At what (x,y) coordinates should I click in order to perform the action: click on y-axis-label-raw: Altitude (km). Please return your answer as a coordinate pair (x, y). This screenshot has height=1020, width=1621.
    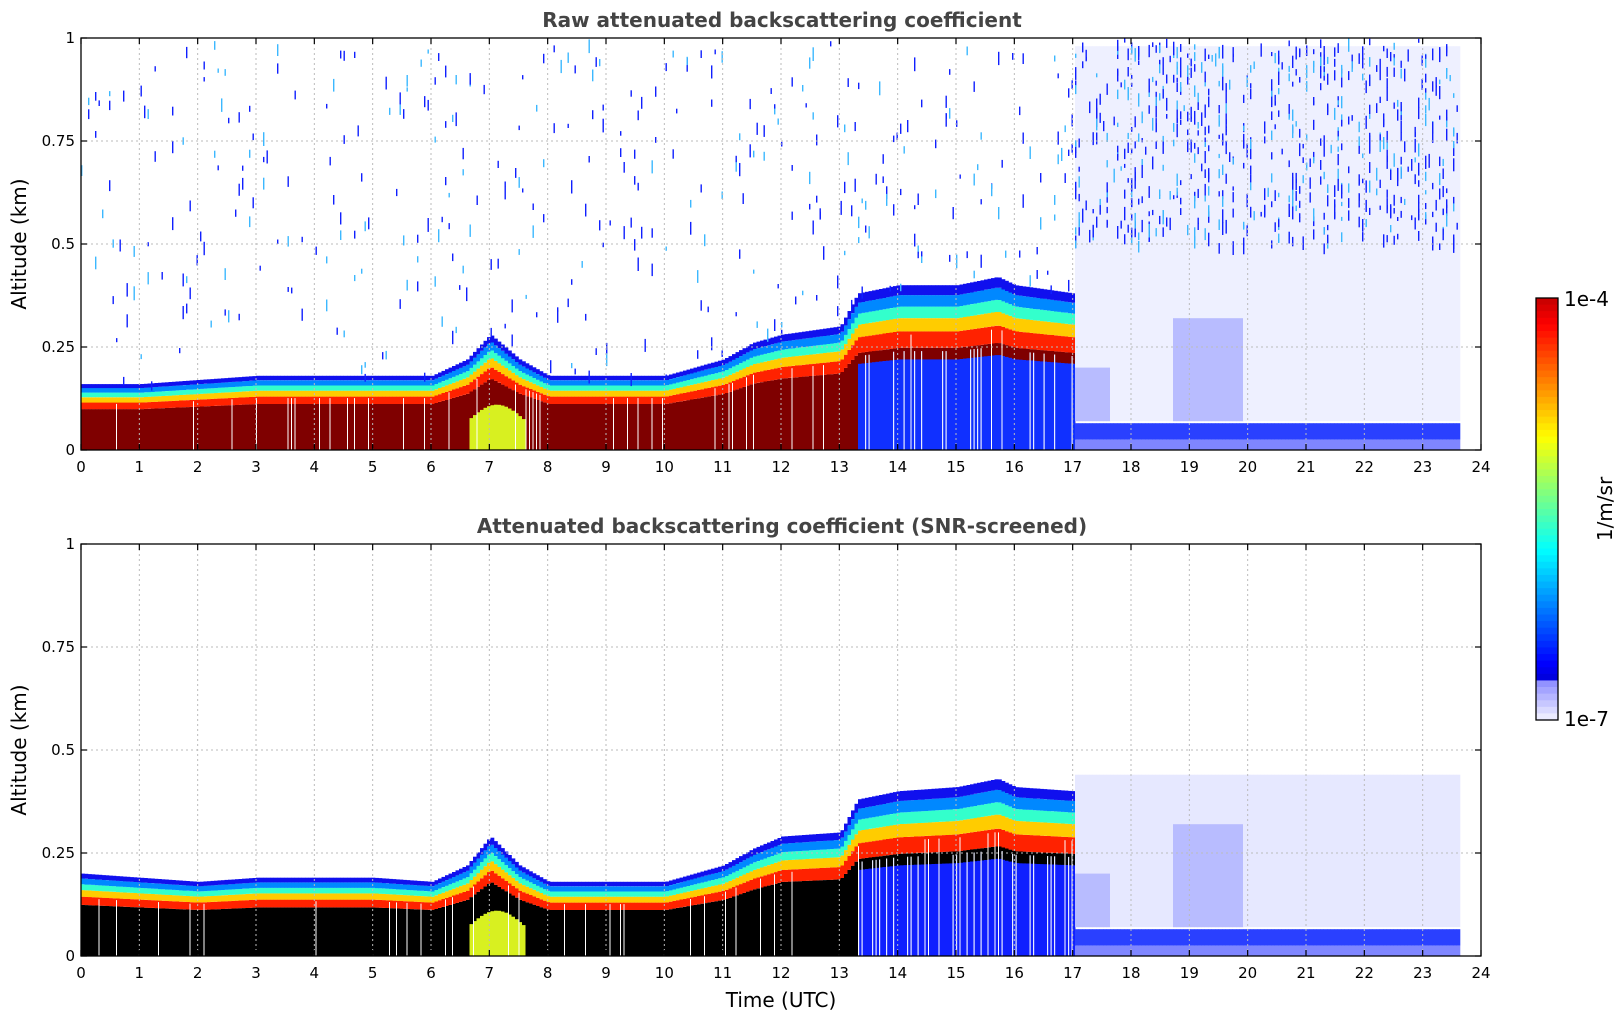
    Looking at the image, I should click on (19, 243).